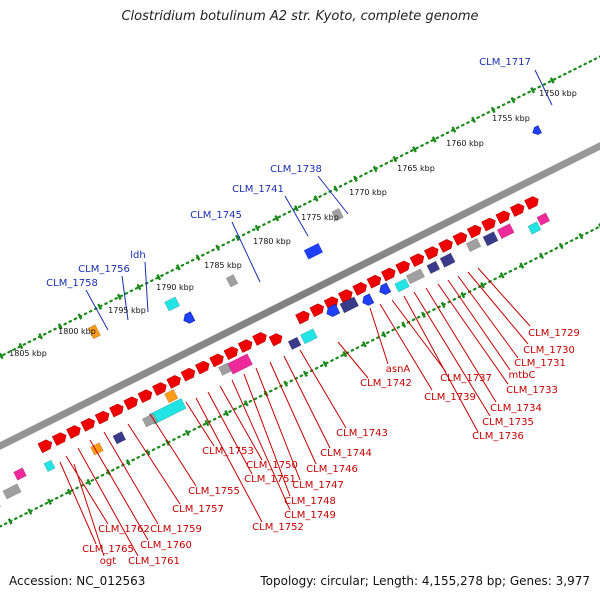 The image size is (600, 600). I want to click on gene-label: CLM_1752, so click(278, 527).